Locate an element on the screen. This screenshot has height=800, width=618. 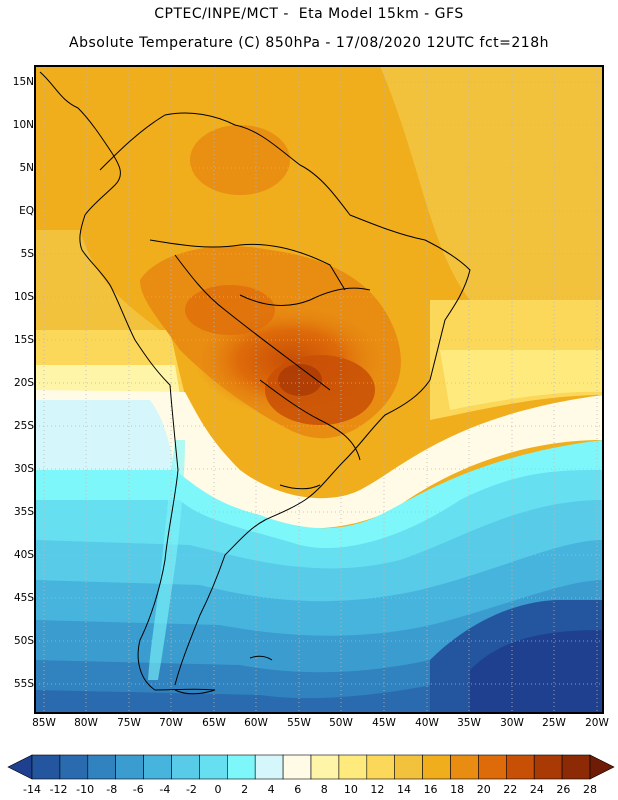
temperature-colorbar is located at coordinates (311, 767).